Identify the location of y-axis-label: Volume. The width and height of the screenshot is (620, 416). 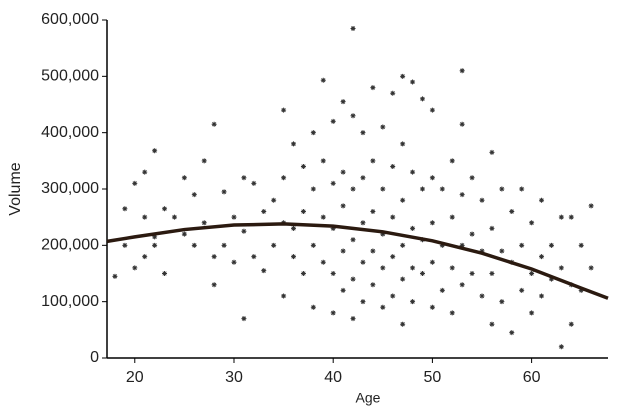
(15, 188).